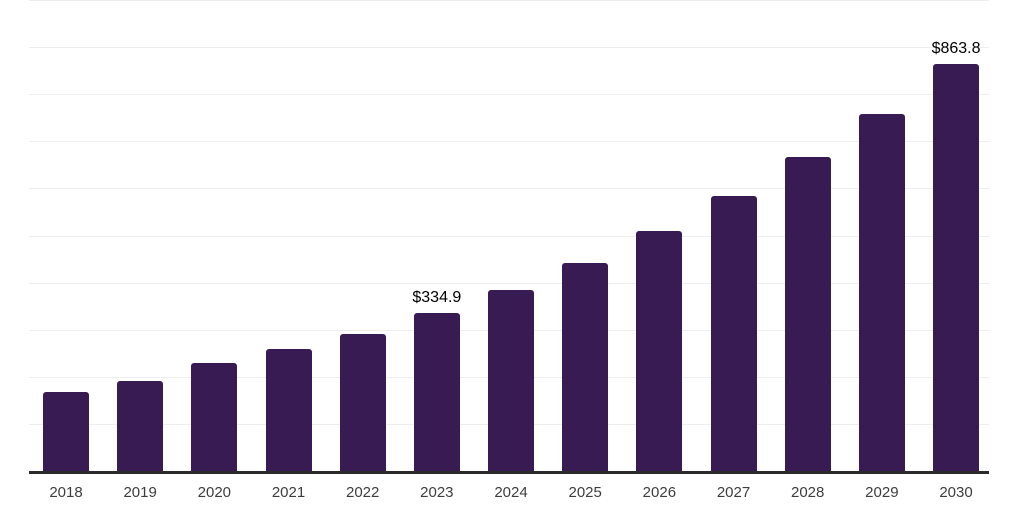 The width and height of the screenshot is (1024, 512). I want to click on bar-2026, so click(659, 351).